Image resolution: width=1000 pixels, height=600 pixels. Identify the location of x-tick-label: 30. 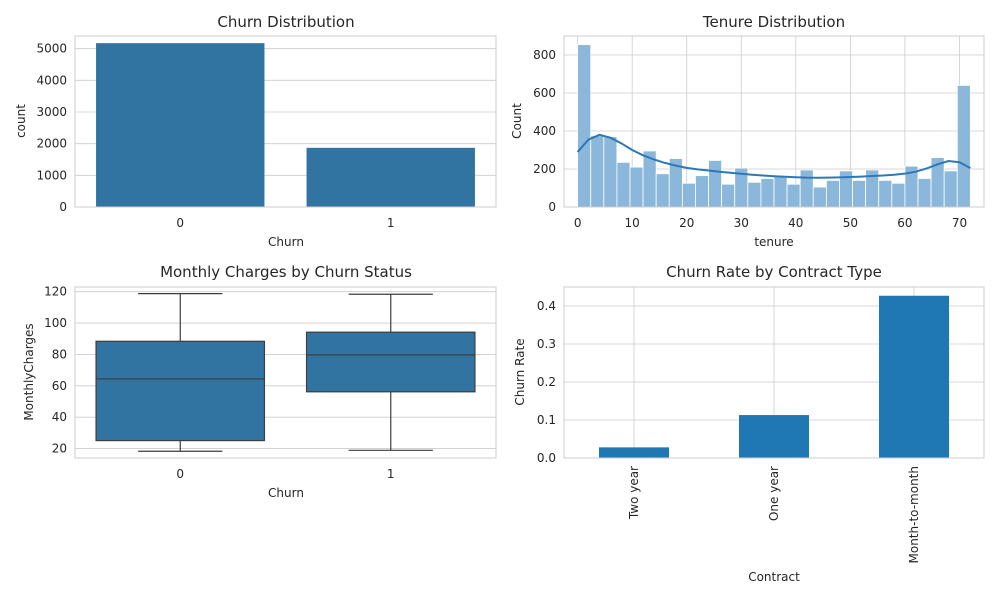
(741, 223).